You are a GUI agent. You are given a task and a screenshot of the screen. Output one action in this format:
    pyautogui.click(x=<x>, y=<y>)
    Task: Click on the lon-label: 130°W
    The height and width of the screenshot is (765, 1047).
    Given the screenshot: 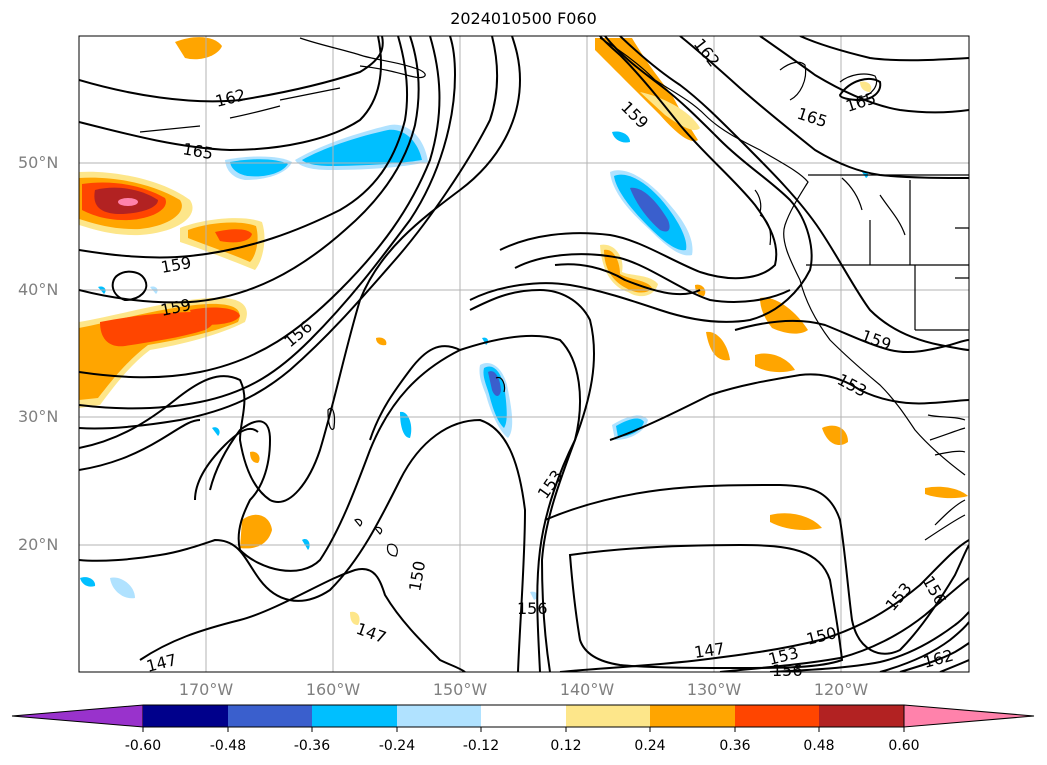 What is the action you would take?
    pyautogui.click(x=714, y=689)
    